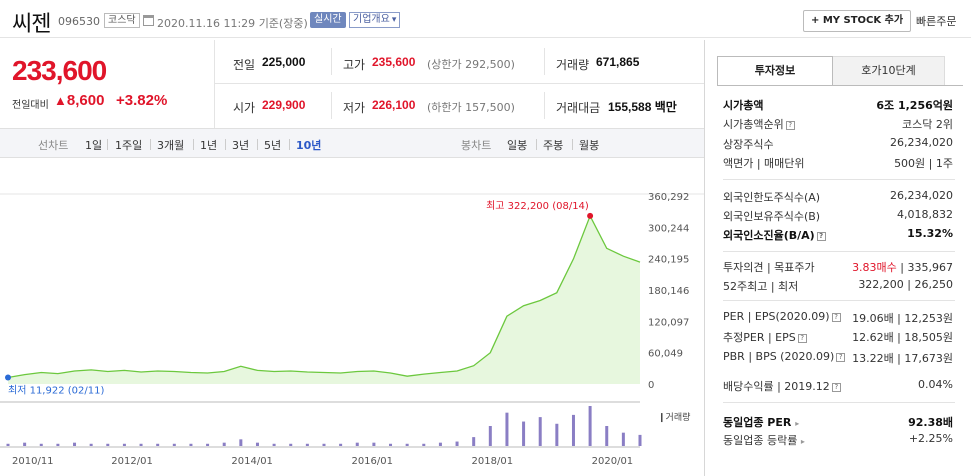  Describe the element at coordinates (471, 64) in the screenshot. I see `upper-limit: (상한가 292,500)` at that location.